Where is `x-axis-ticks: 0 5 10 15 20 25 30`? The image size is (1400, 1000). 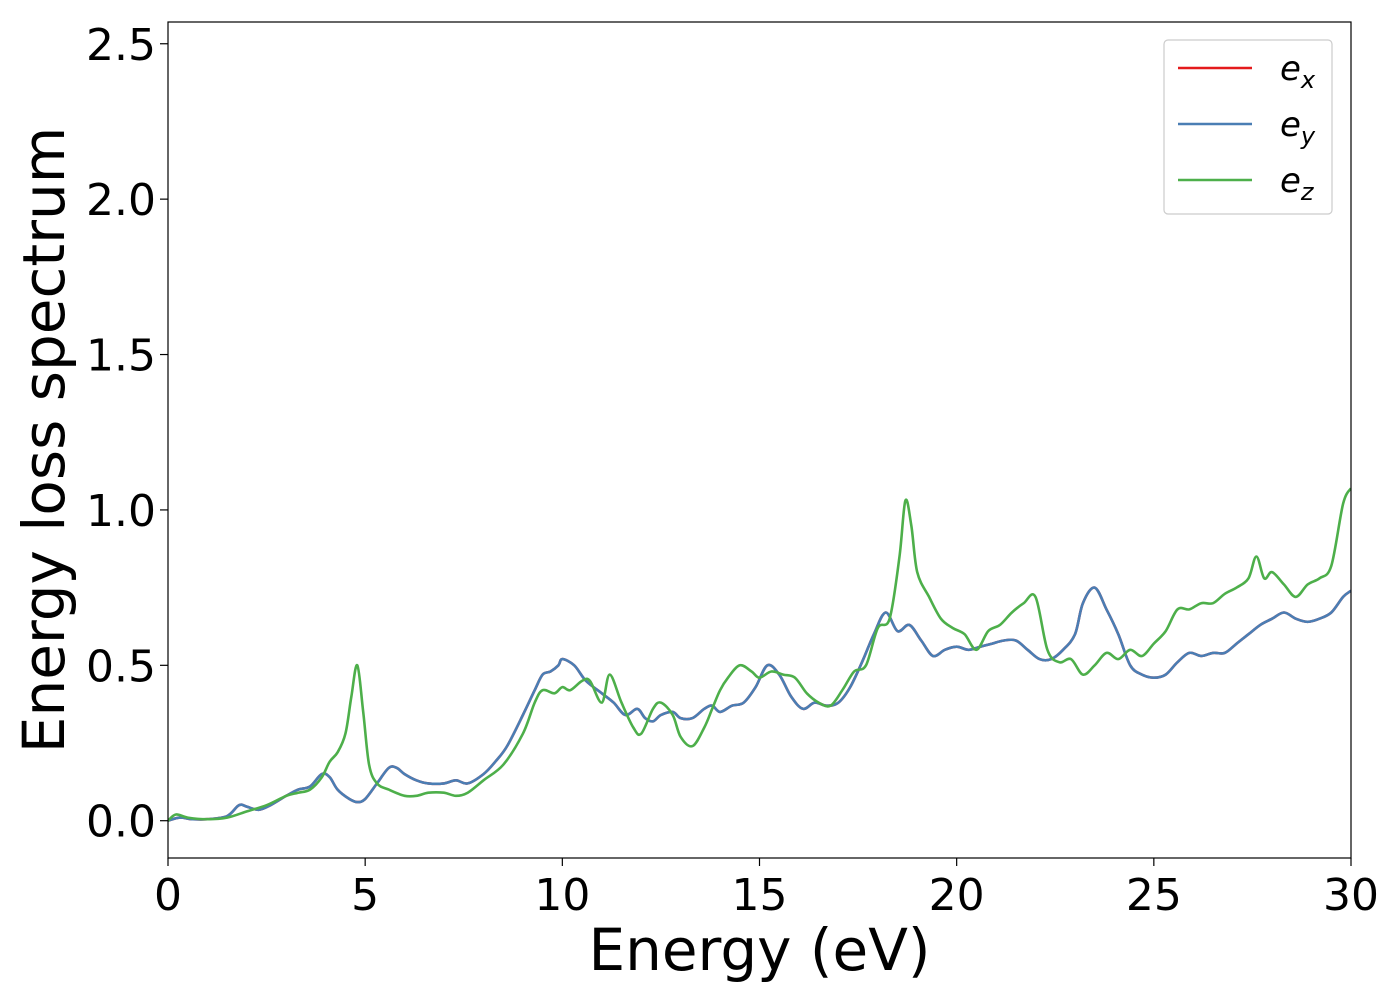 x-axis-ticks: 0 5 10 15 20 25 30 is located at coordinates (766, 889).